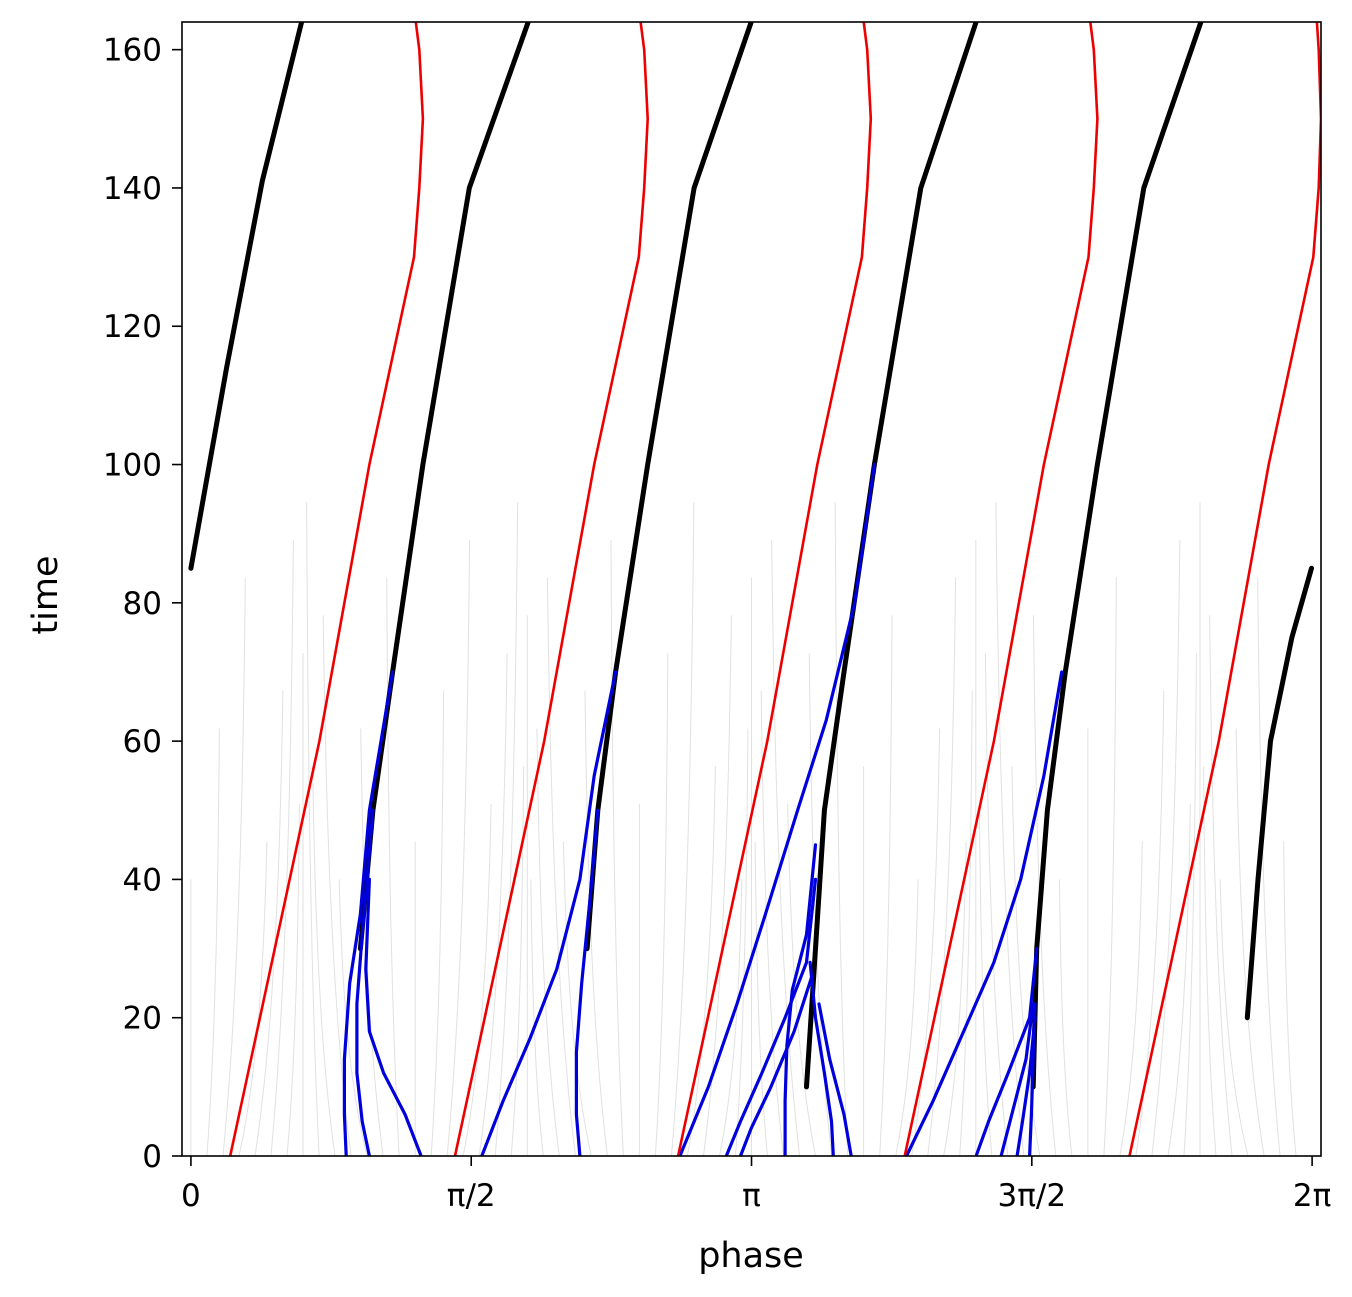 The image size is (1352, 1297). I want to click on y-tick-label: 20, so click(142, 1019).